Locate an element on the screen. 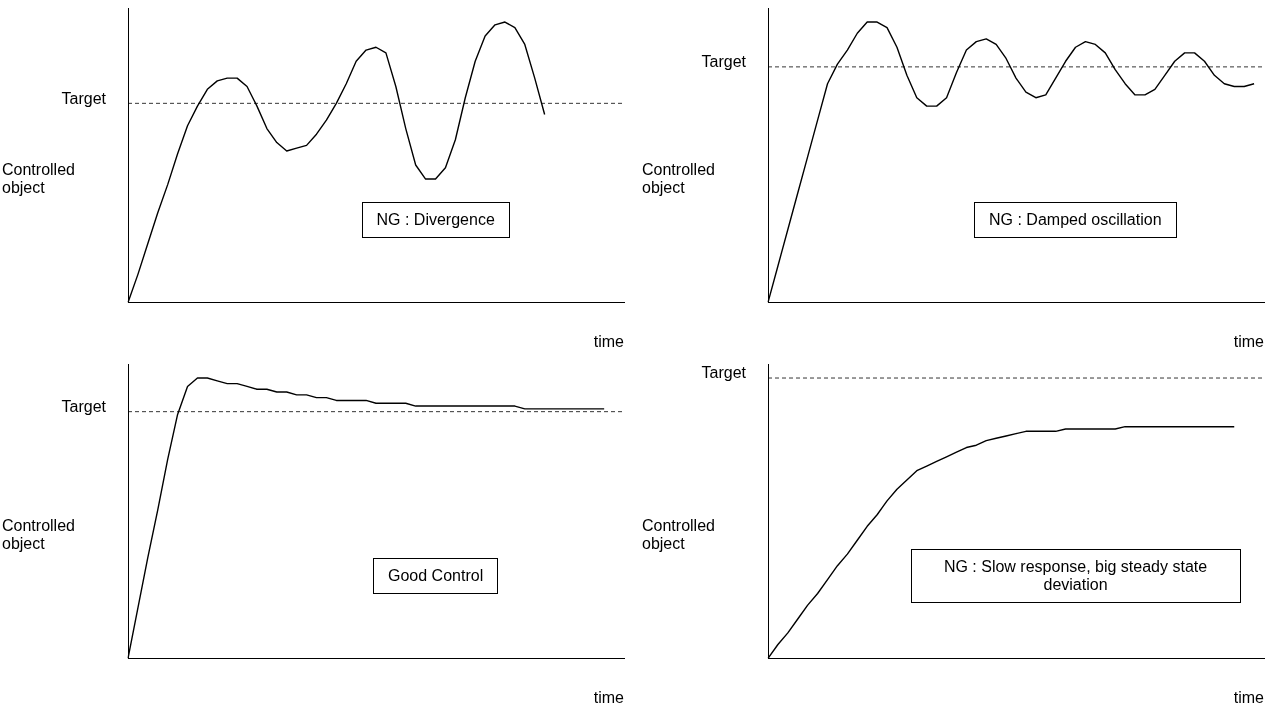 Image resolution: width=1276 pixels, height=712 pixels. annotation: NG : Slow response, big steady state deviation is located at coordinates (1075, 575).